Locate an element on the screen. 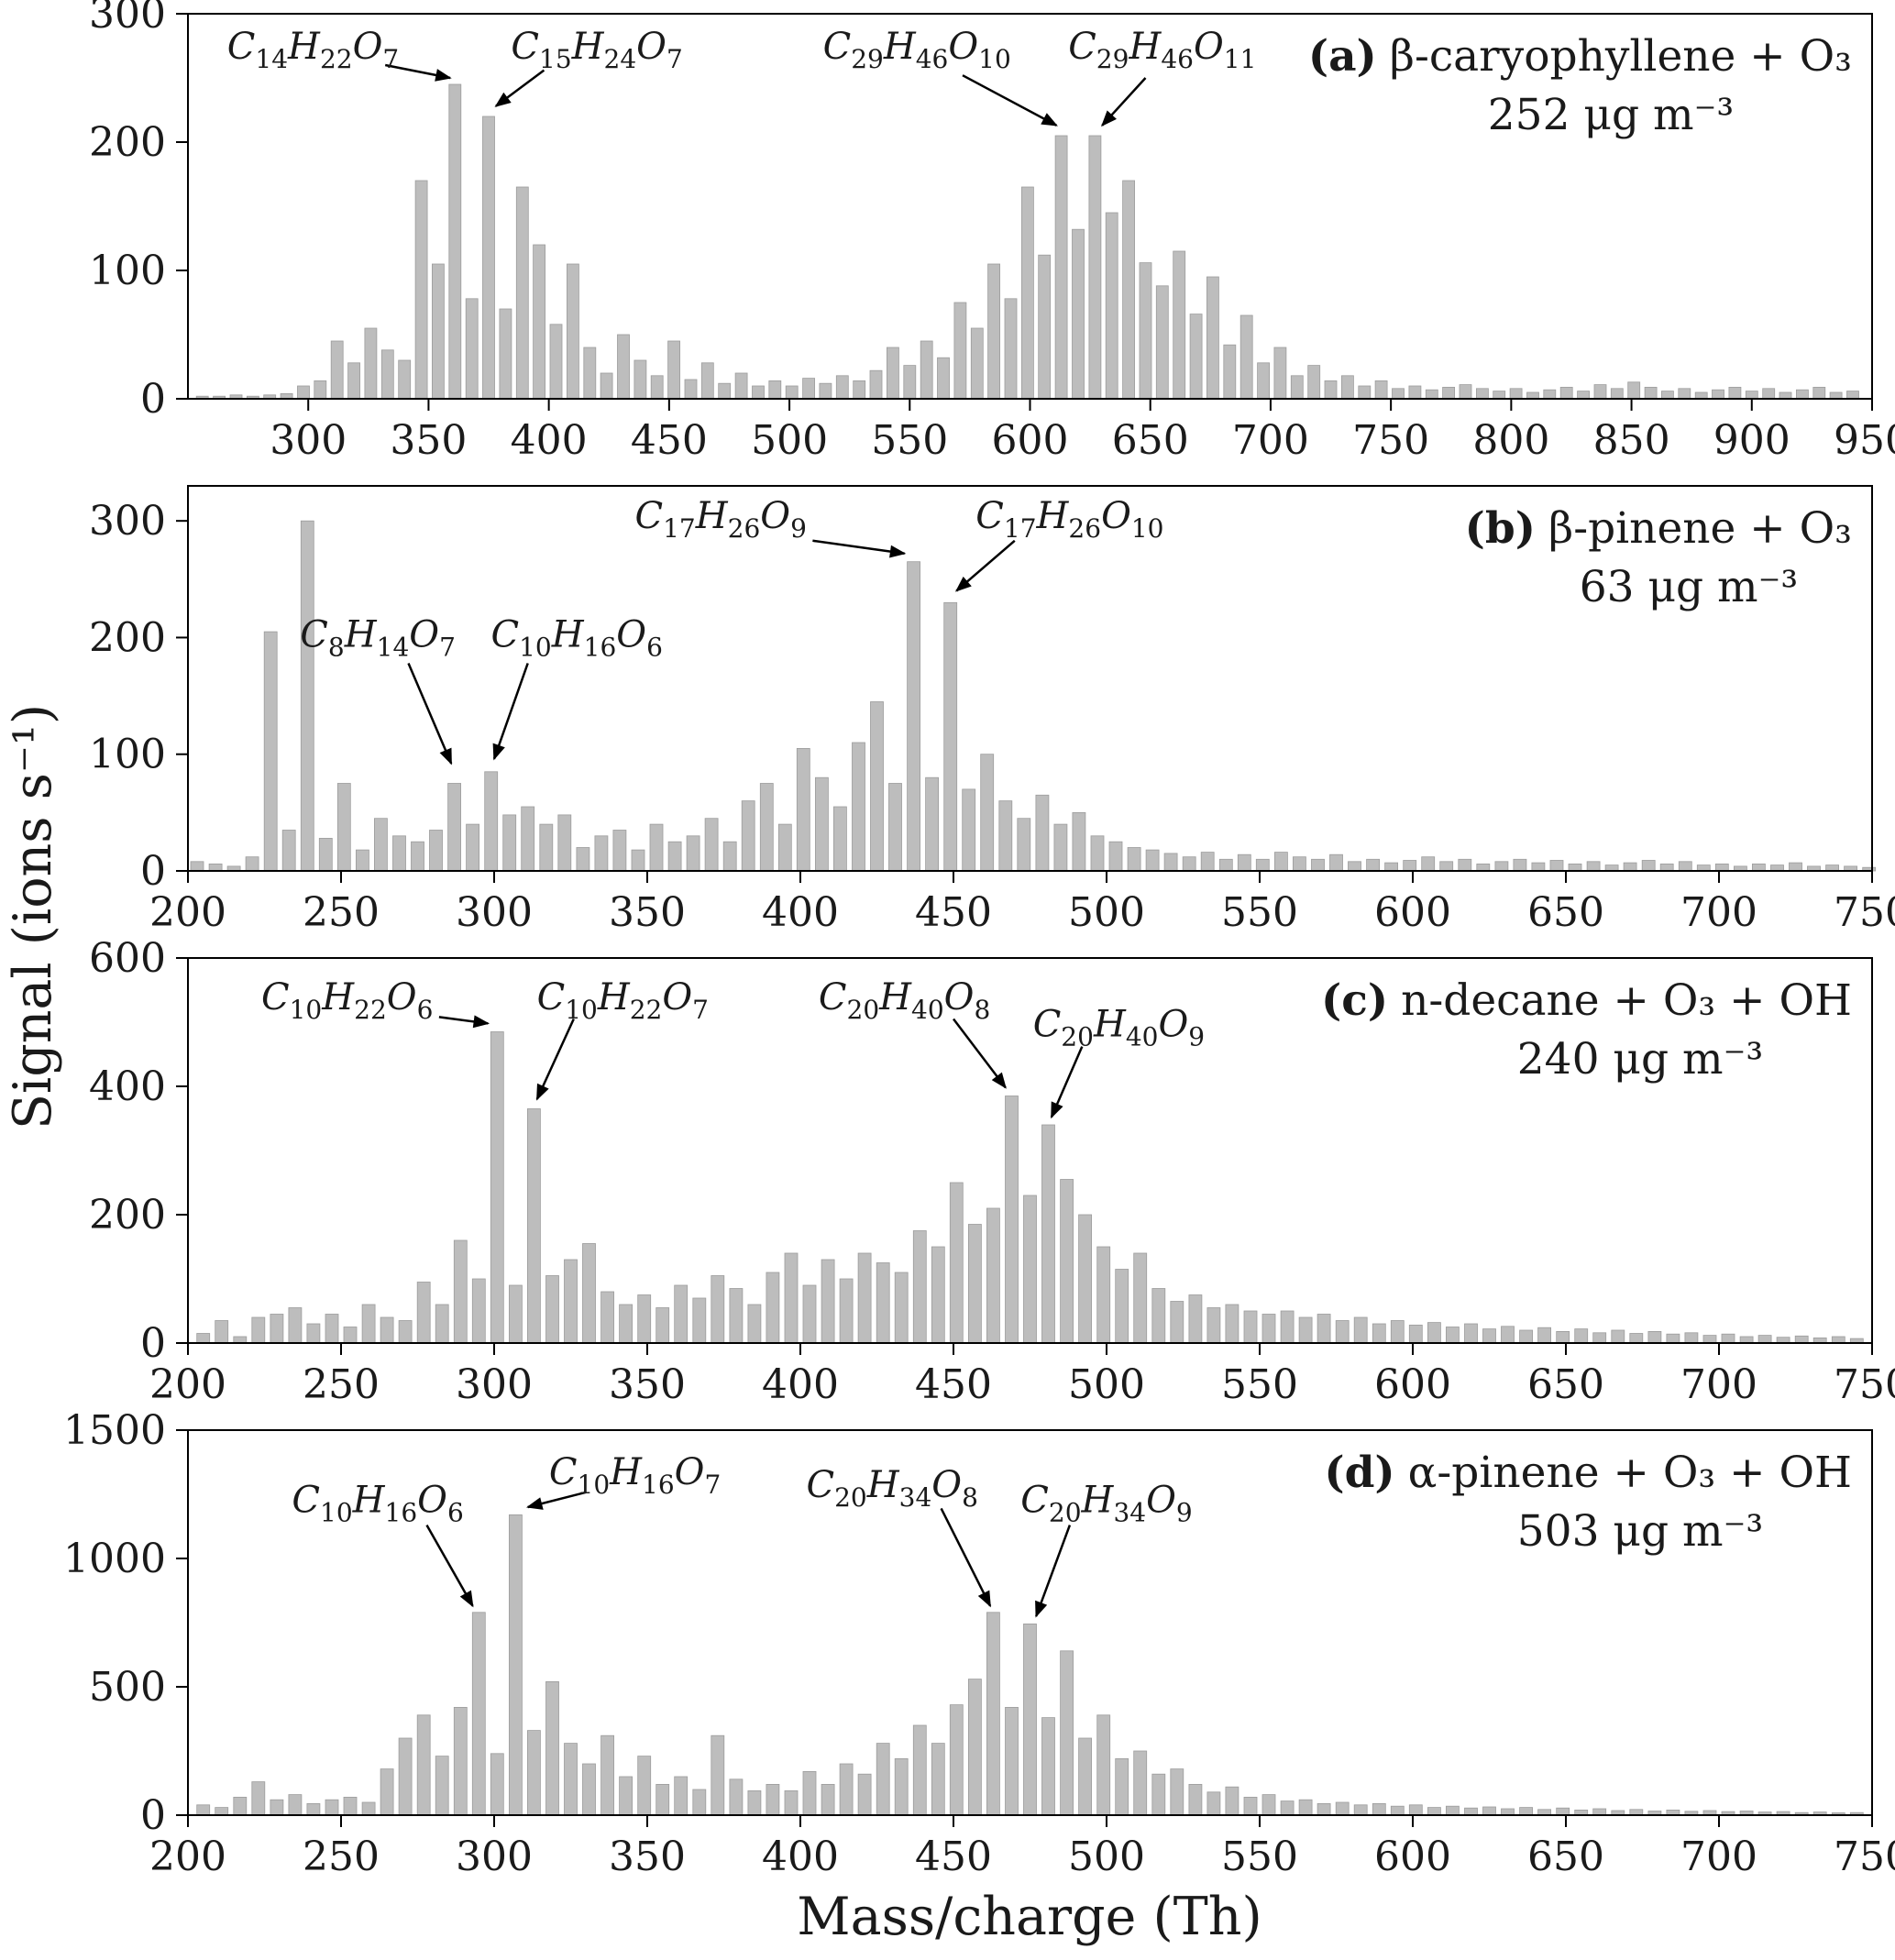 This screenshot has width=1895, height=1960. panel-a-title-text: β-caryophyllene + O₃ is located at coordinates (1621, 57).